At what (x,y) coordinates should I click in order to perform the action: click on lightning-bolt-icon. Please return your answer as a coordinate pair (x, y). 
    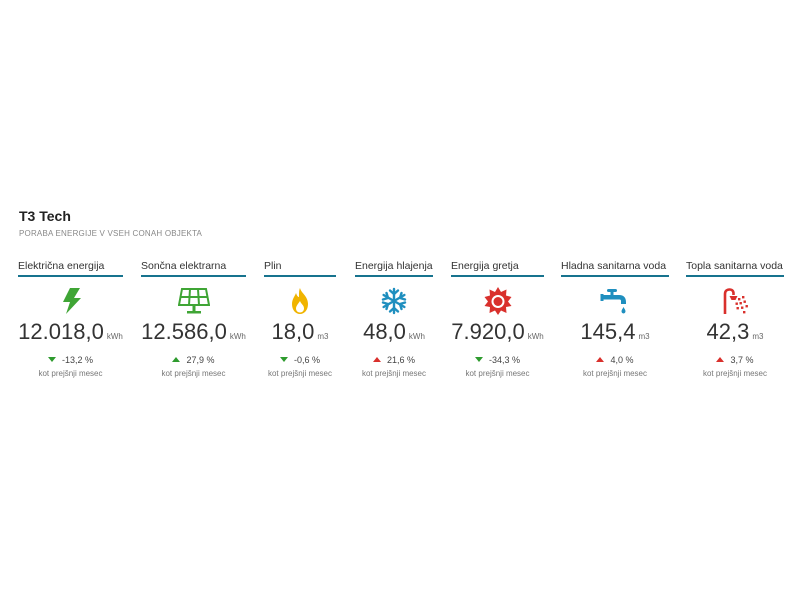
    Looking at the image, I should click on (70, 301).